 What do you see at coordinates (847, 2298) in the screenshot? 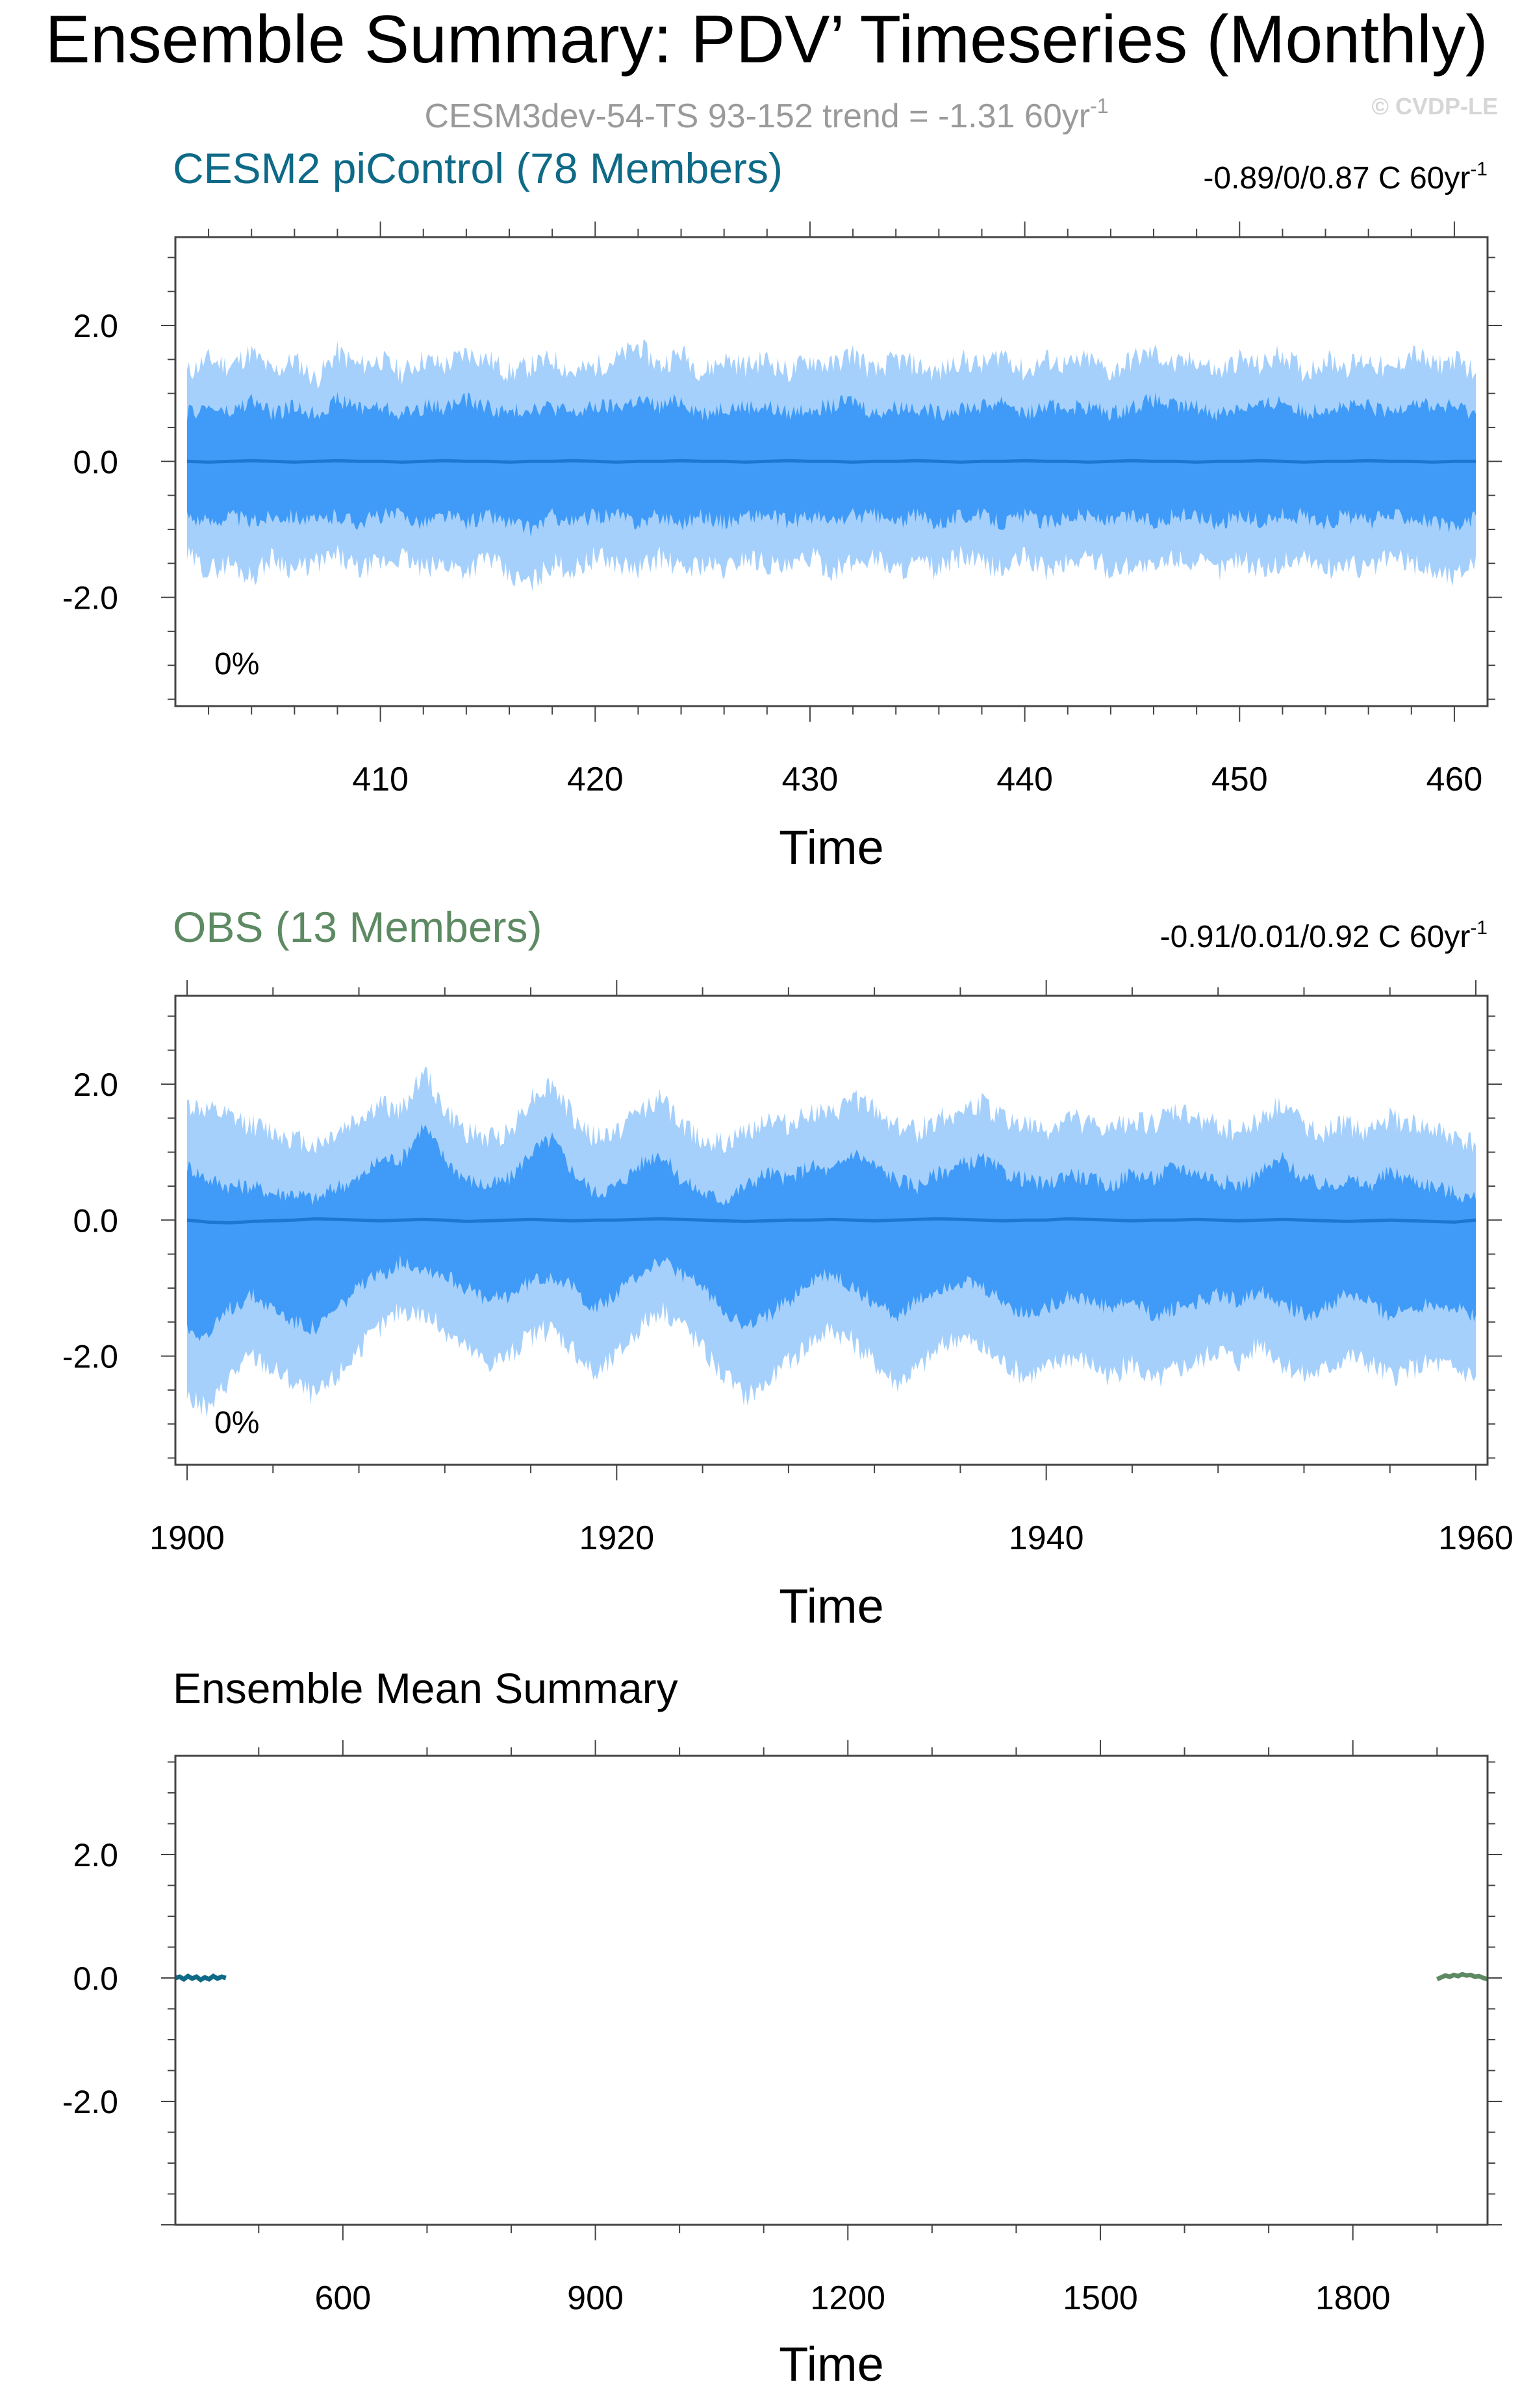
I see `x-tick-label: 1200` at bounding box center [847, 2298].